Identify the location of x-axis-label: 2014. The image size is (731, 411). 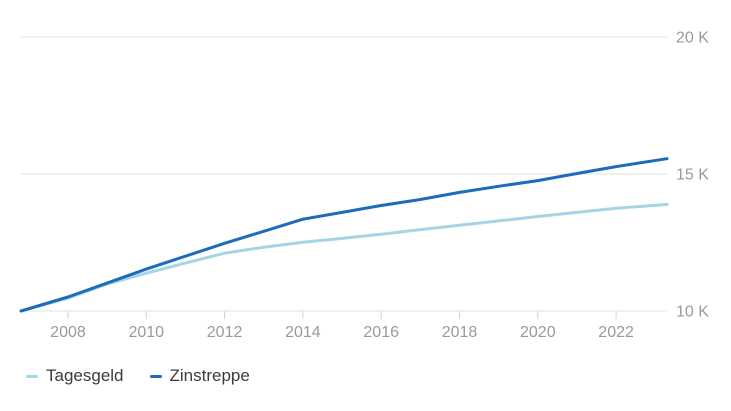
(303, 332).